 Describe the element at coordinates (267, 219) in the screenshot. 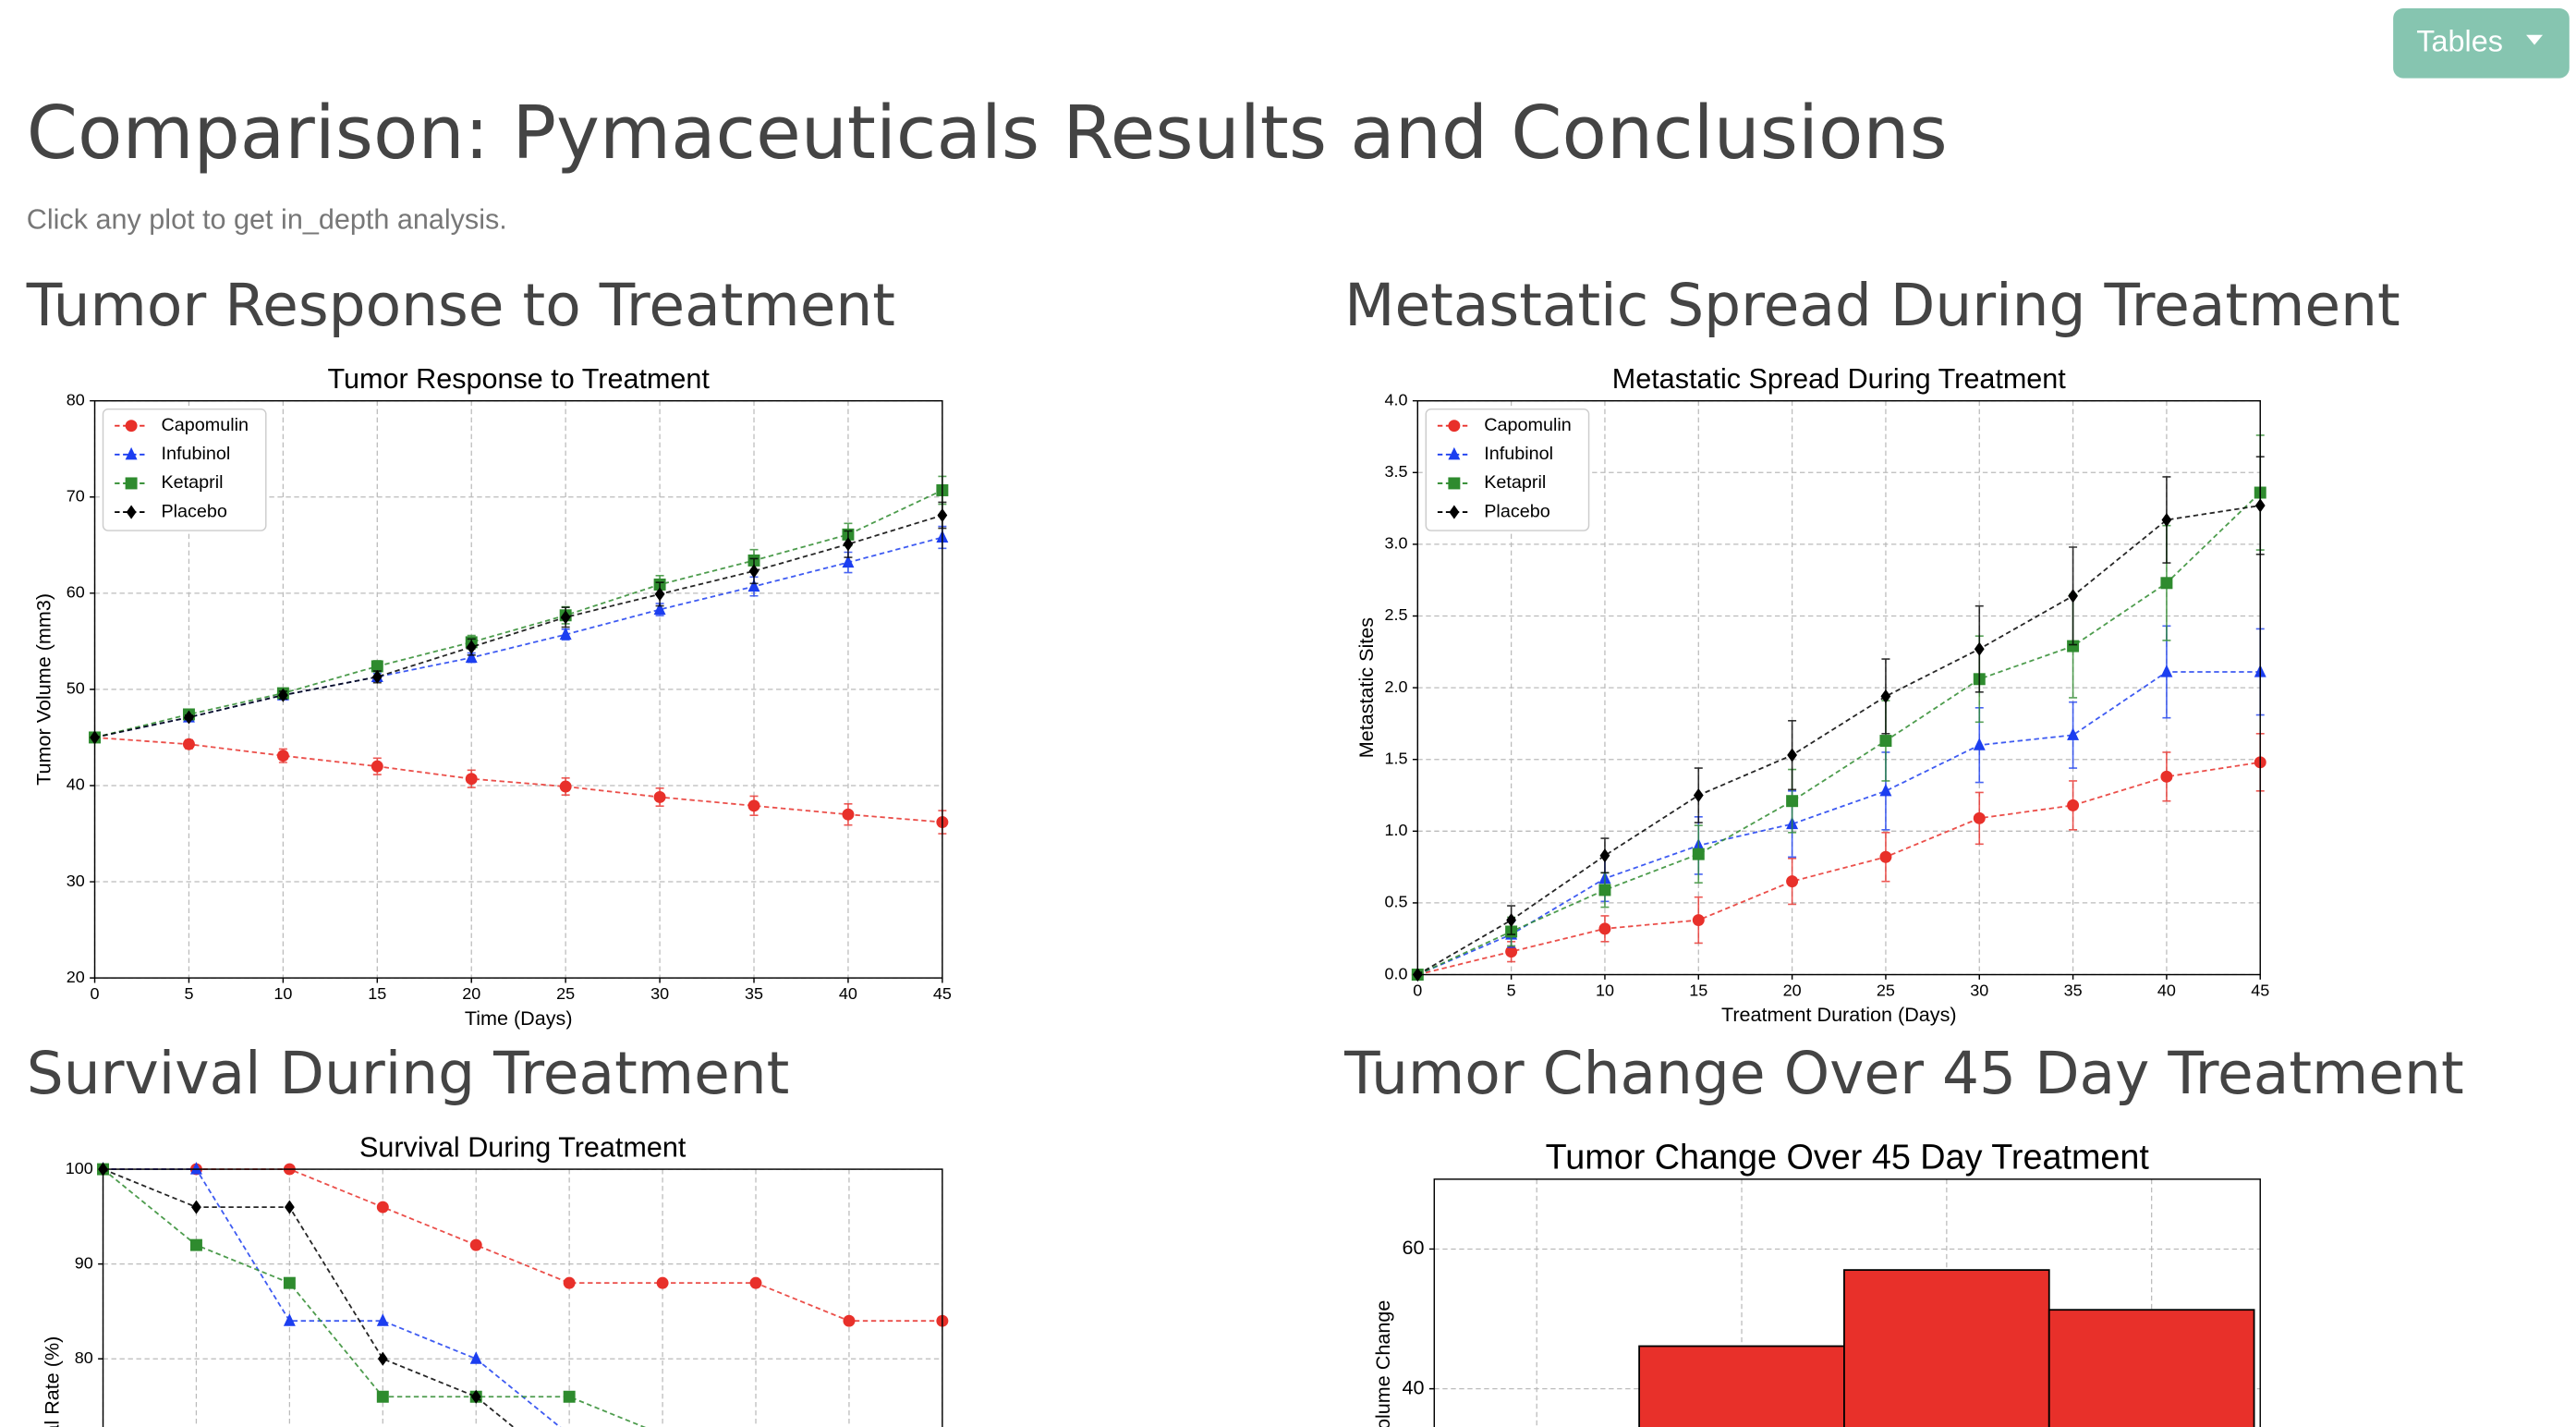

I see `page-subtitle: Click any plot to get in_depth analysis.` at that location.